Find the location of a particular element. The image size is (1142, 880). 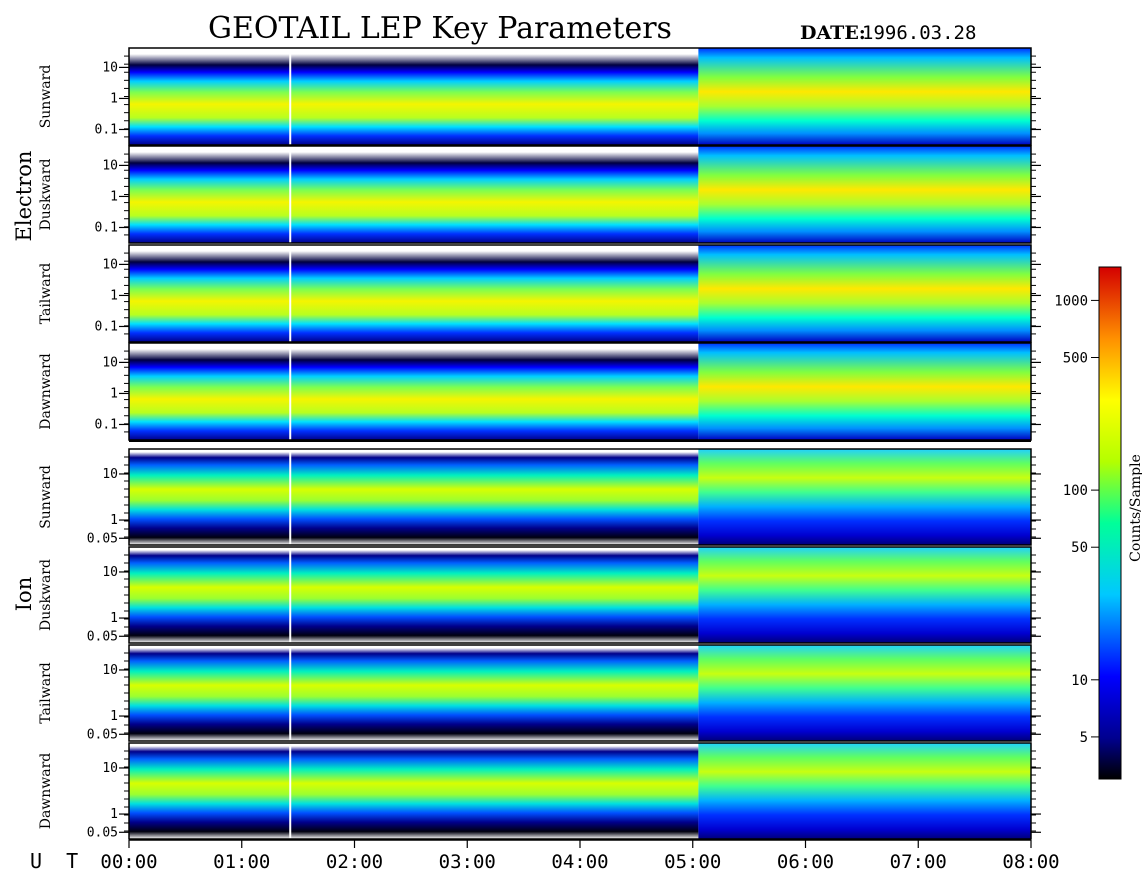

colorbar: Counts/Sample 1000 500 100 50 10 5 is located at coordinates (1098, 523).